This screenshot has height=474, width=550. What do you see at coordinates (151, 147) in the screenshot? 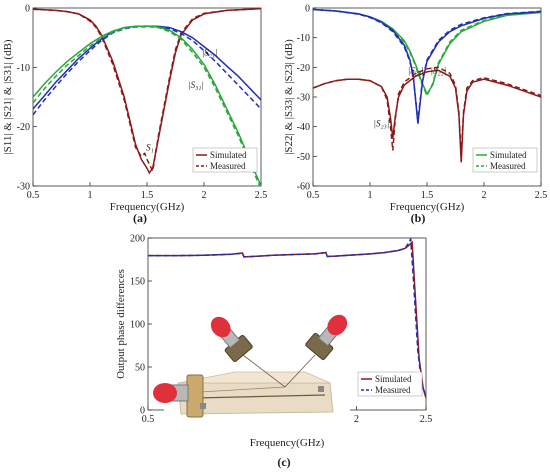
I see `annotation-label: S₁₁` at bounding box center [151, 147].